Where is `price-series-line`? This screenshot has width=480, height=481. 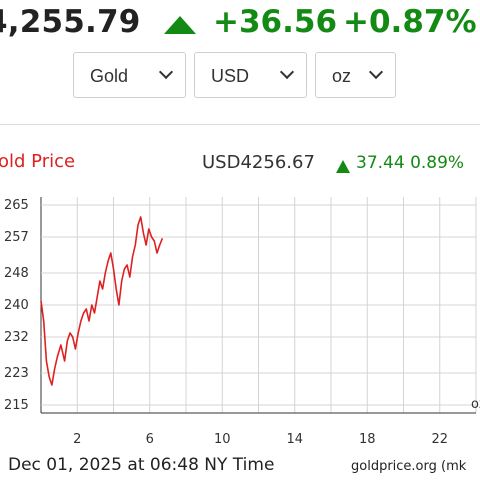 price-series-line is located at coordinates (102, 301).